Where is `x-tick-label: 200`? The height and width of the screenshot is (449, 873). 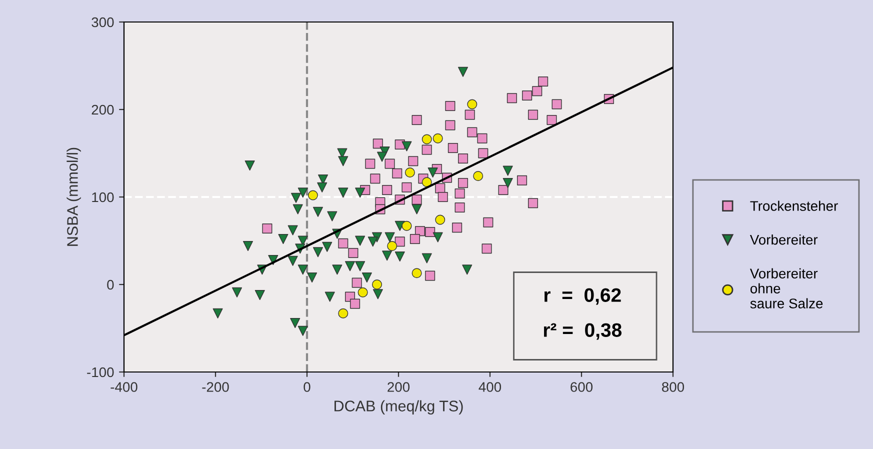 x-tick-label: 200 is located at coordinates (399, 387).